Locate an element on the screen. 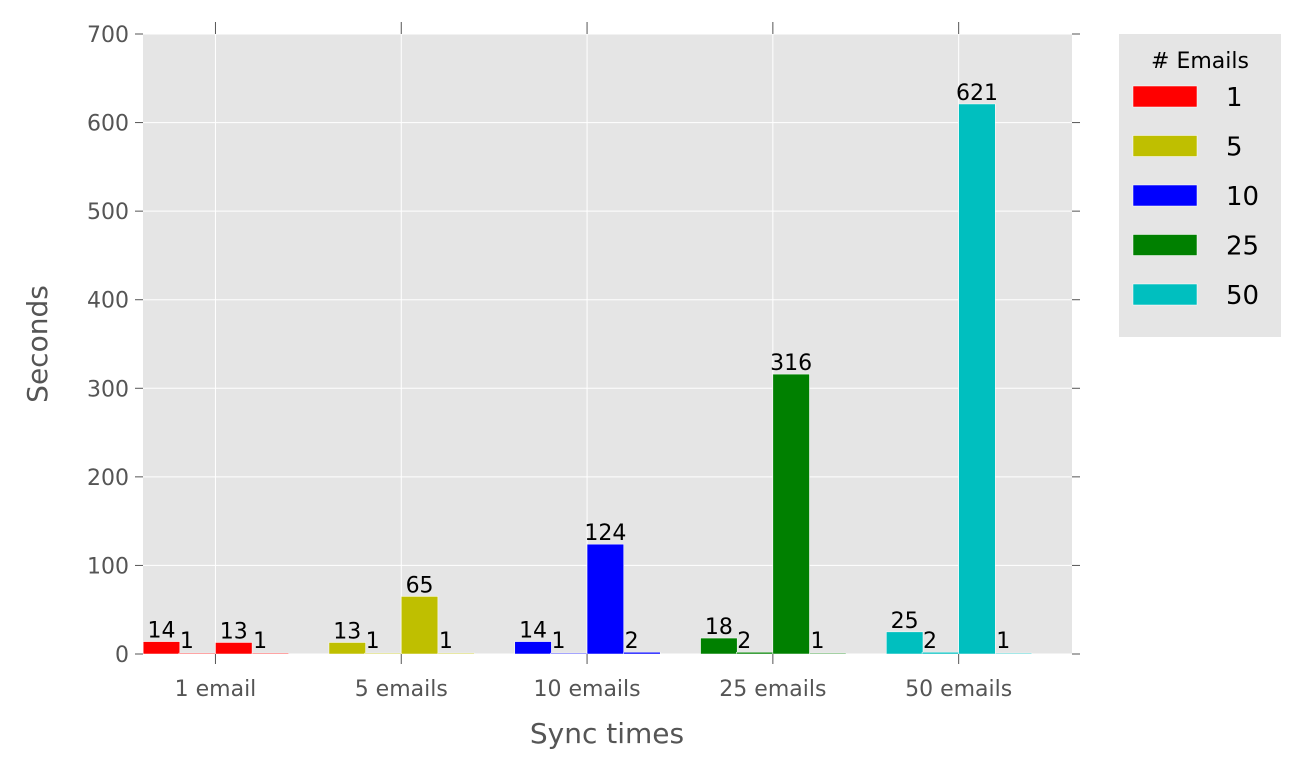 The width and height of the screenshot is (1300, 771). legend-title: # Emails is located at coordinates (1200, 61).